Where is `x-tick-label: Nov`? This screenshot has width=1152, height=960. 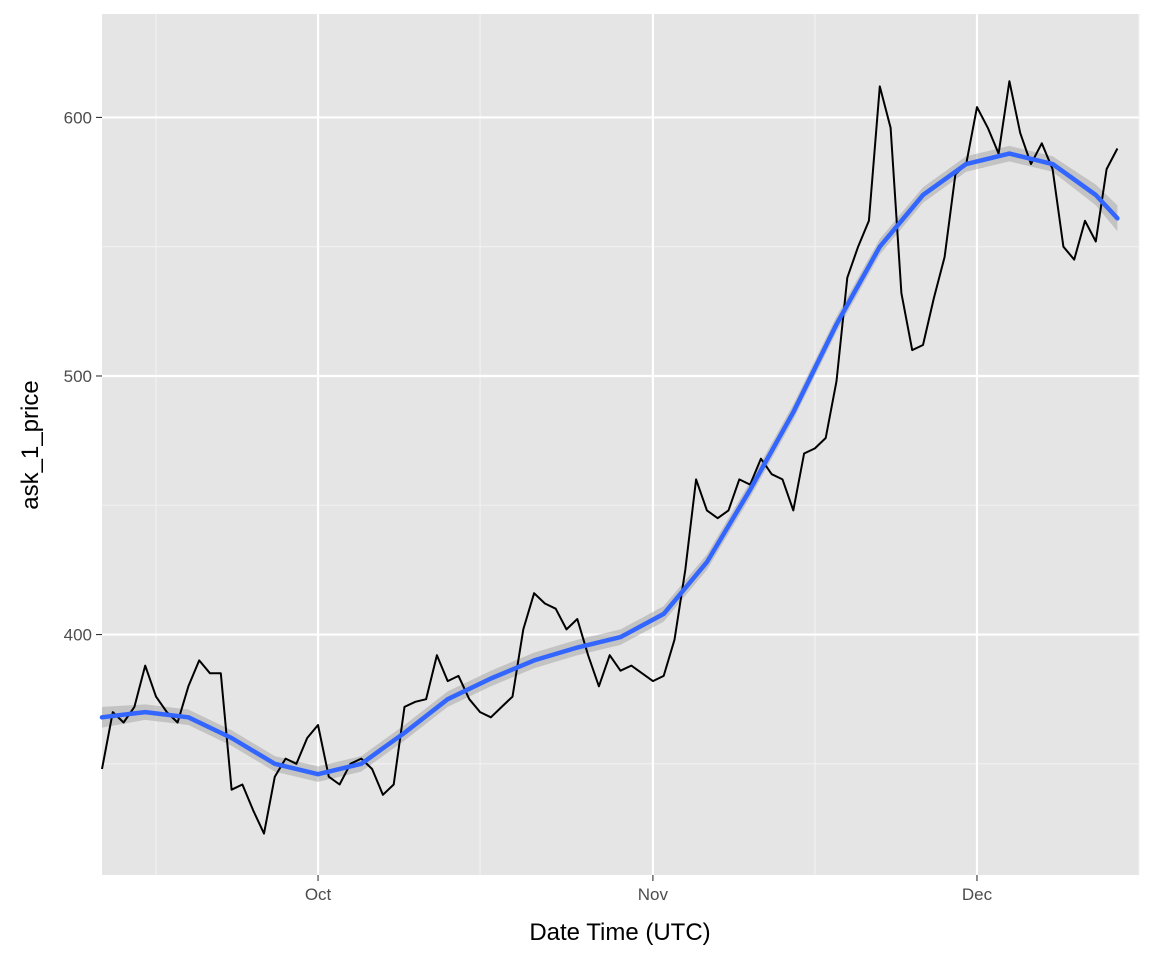 x-tick-label: Nov is located at coordinates (653, 894).